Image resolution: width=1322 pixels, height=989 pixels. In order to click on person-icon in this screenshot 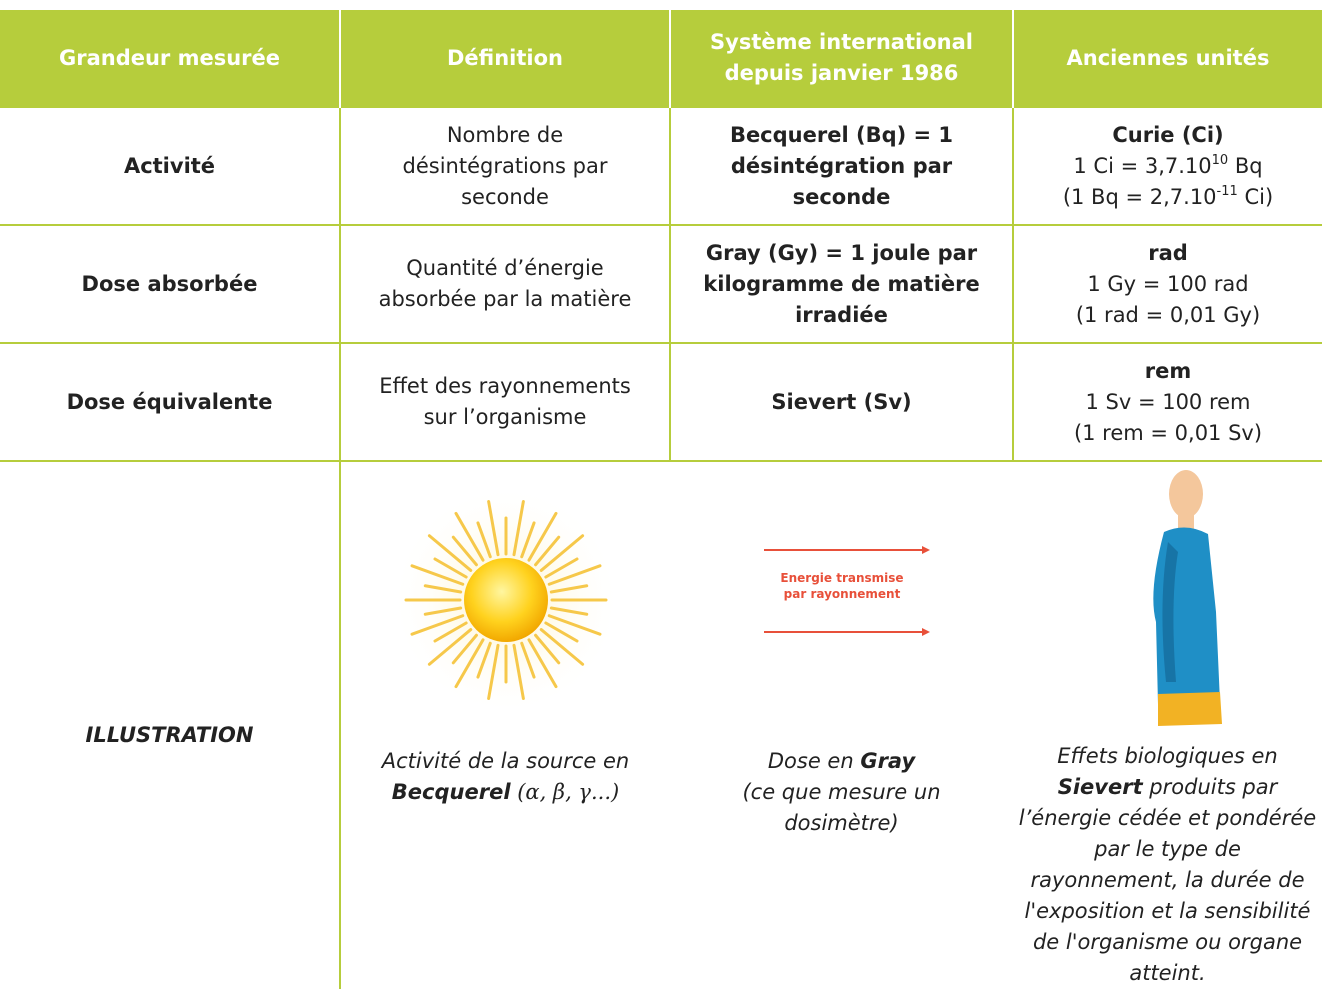, I will do `click(1187, 598)`.